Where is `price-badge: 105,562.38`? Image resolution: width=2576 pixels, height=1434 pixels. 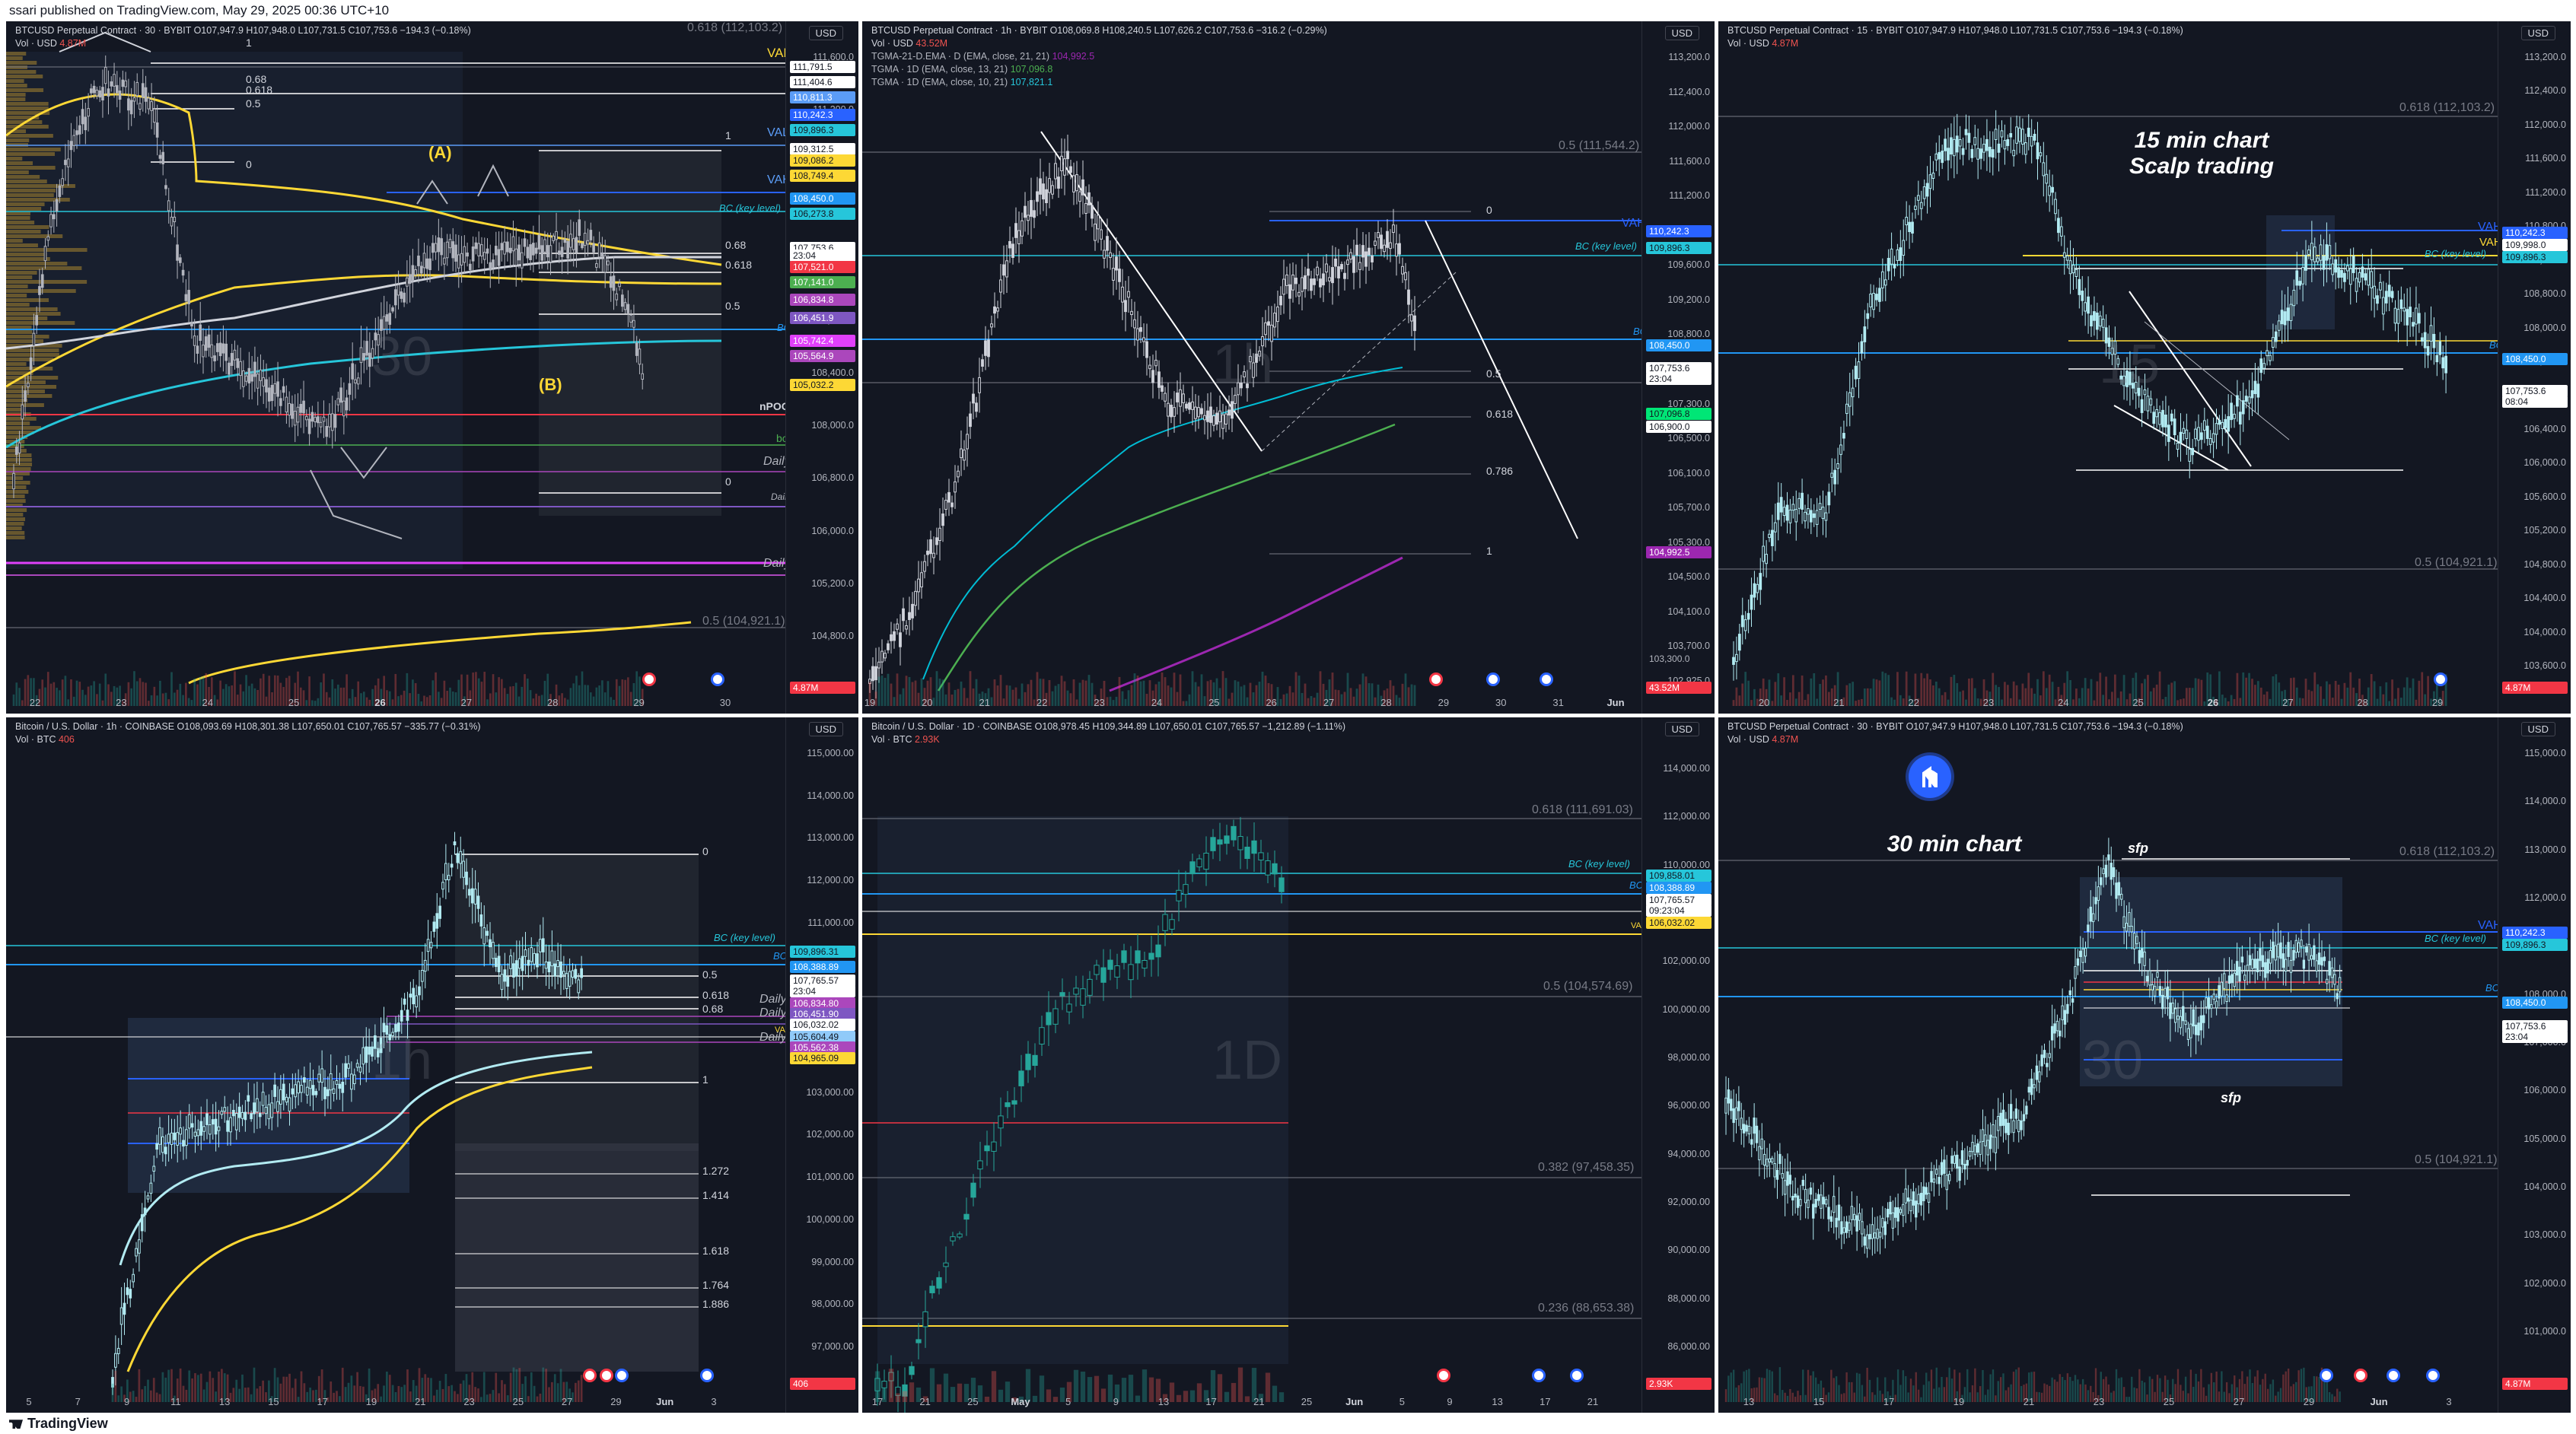 price-badge: 105,562.38 is located at coordinates (822, 1047).